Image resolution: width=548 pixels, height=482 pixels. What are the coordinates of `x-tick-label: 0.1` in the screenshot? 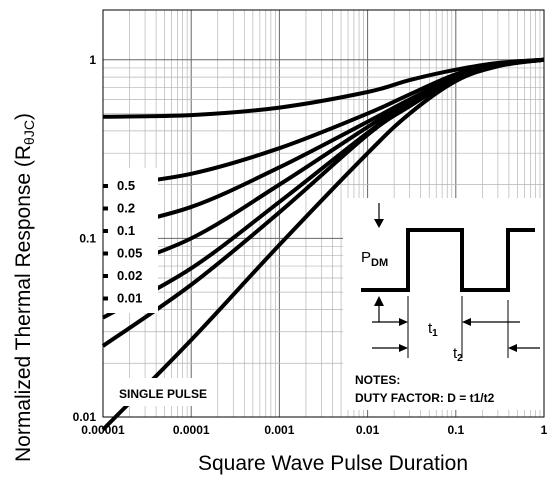 It's located at (455, 430).